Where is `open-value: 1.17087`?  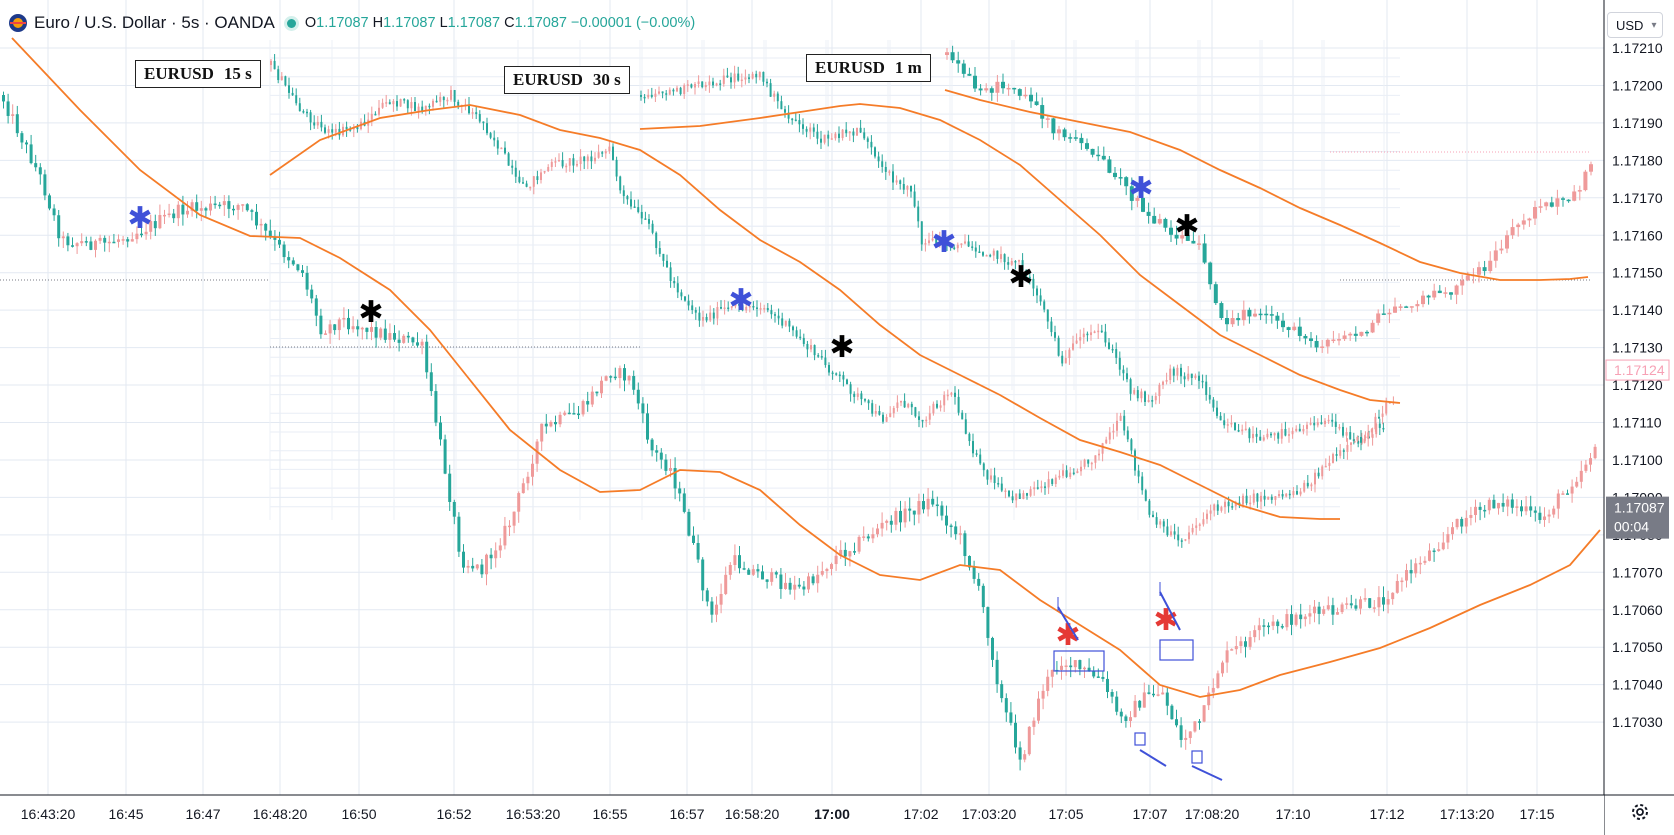
open-value: 1.17087 is located at coordinates (342, 23).